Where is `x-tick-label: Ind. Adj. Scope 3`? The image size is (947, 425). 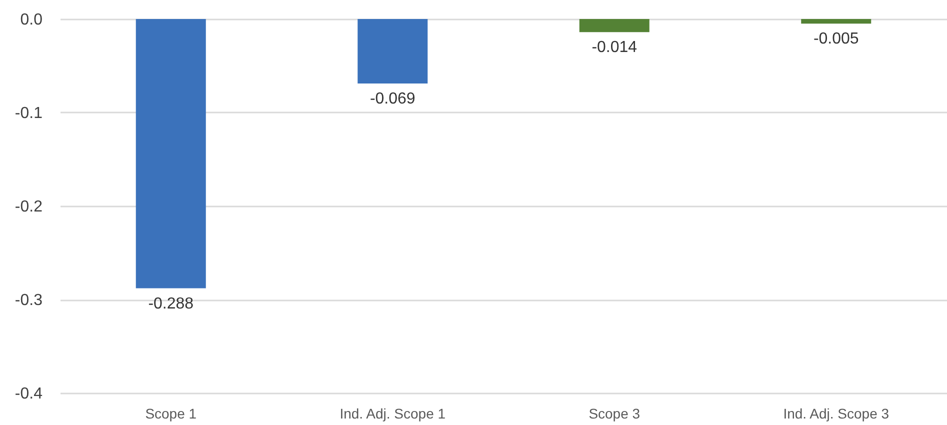 x-tick-label: Ind. Adj. Scope 3 is located at coordinates (836, 414).